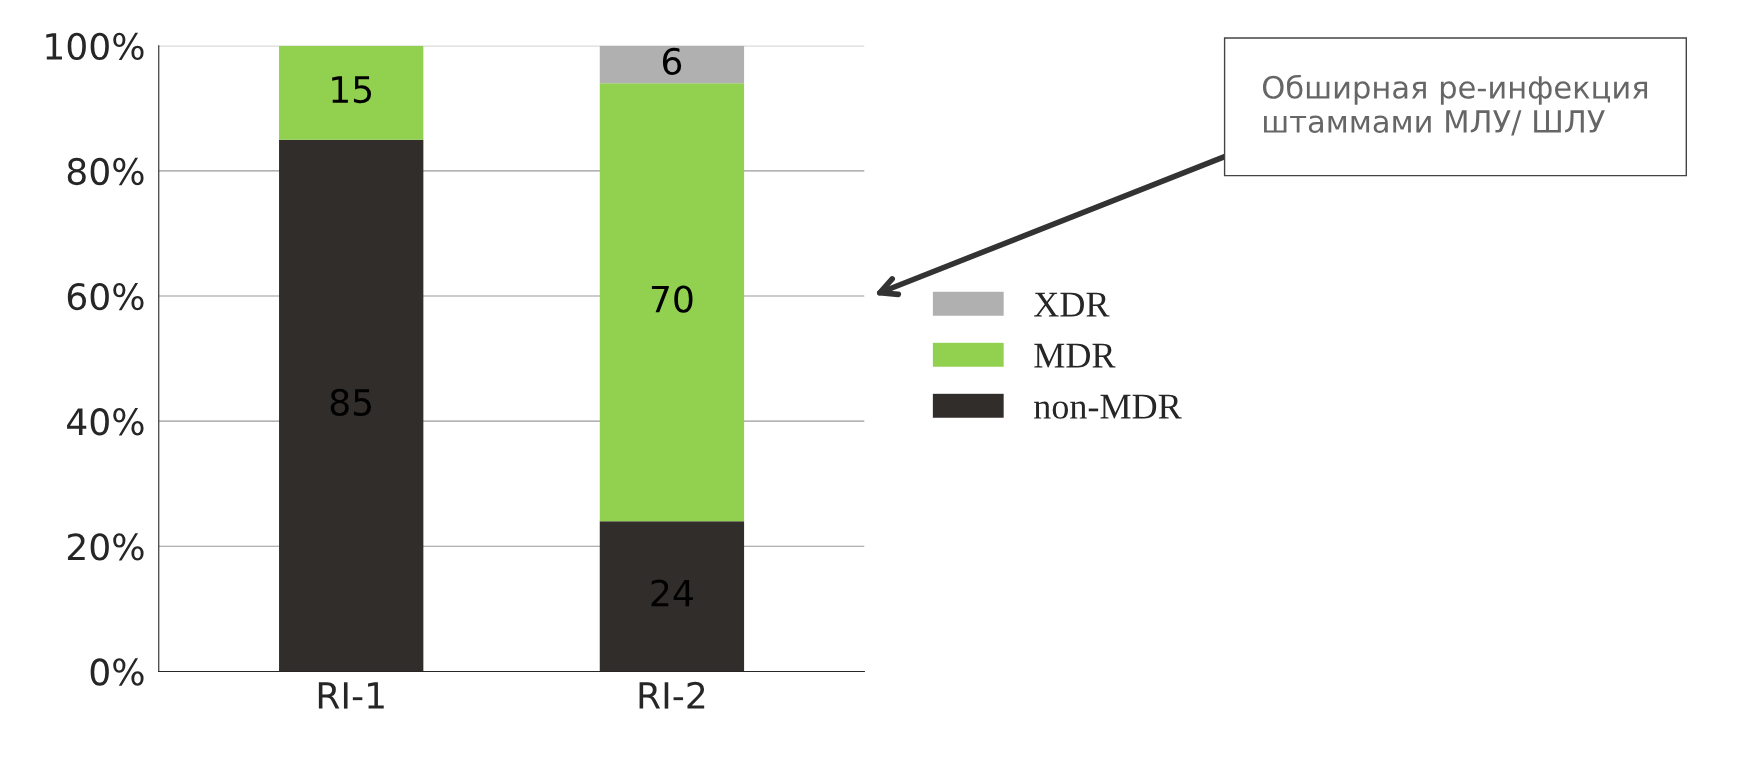 This screenshot has width=1764, height=763. What do you see at coordinates (95, 46) in the screenshot?
I see `y-tick-label: 100%` at bounding box center [95, 46].